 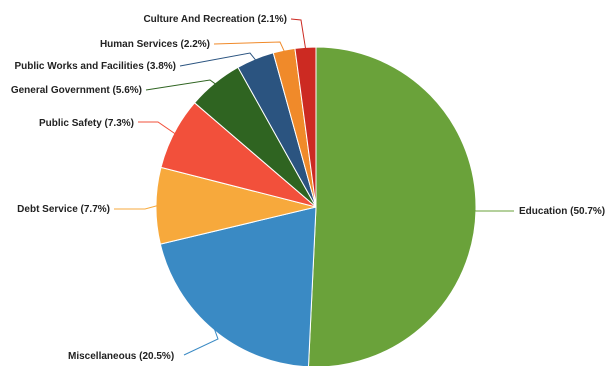 I want to click on slice-label-debt-service: Debt Service (7.7%), so click(x=63, y=209).